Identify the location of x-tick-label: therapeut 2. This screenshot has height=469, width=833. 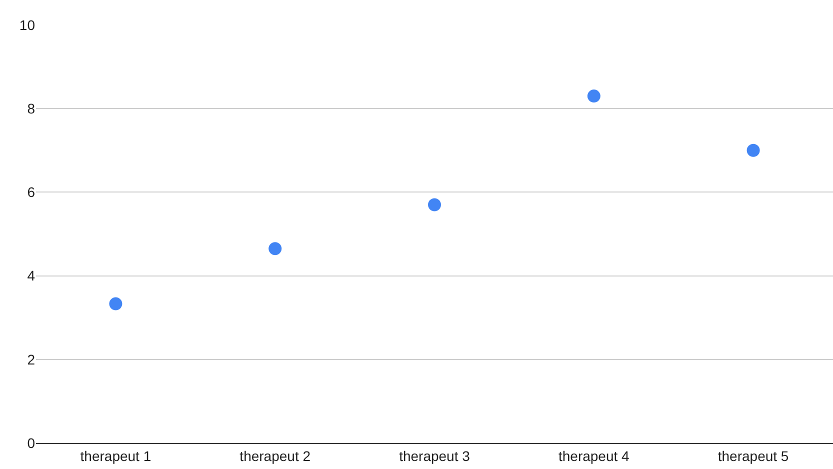
(275, 456).